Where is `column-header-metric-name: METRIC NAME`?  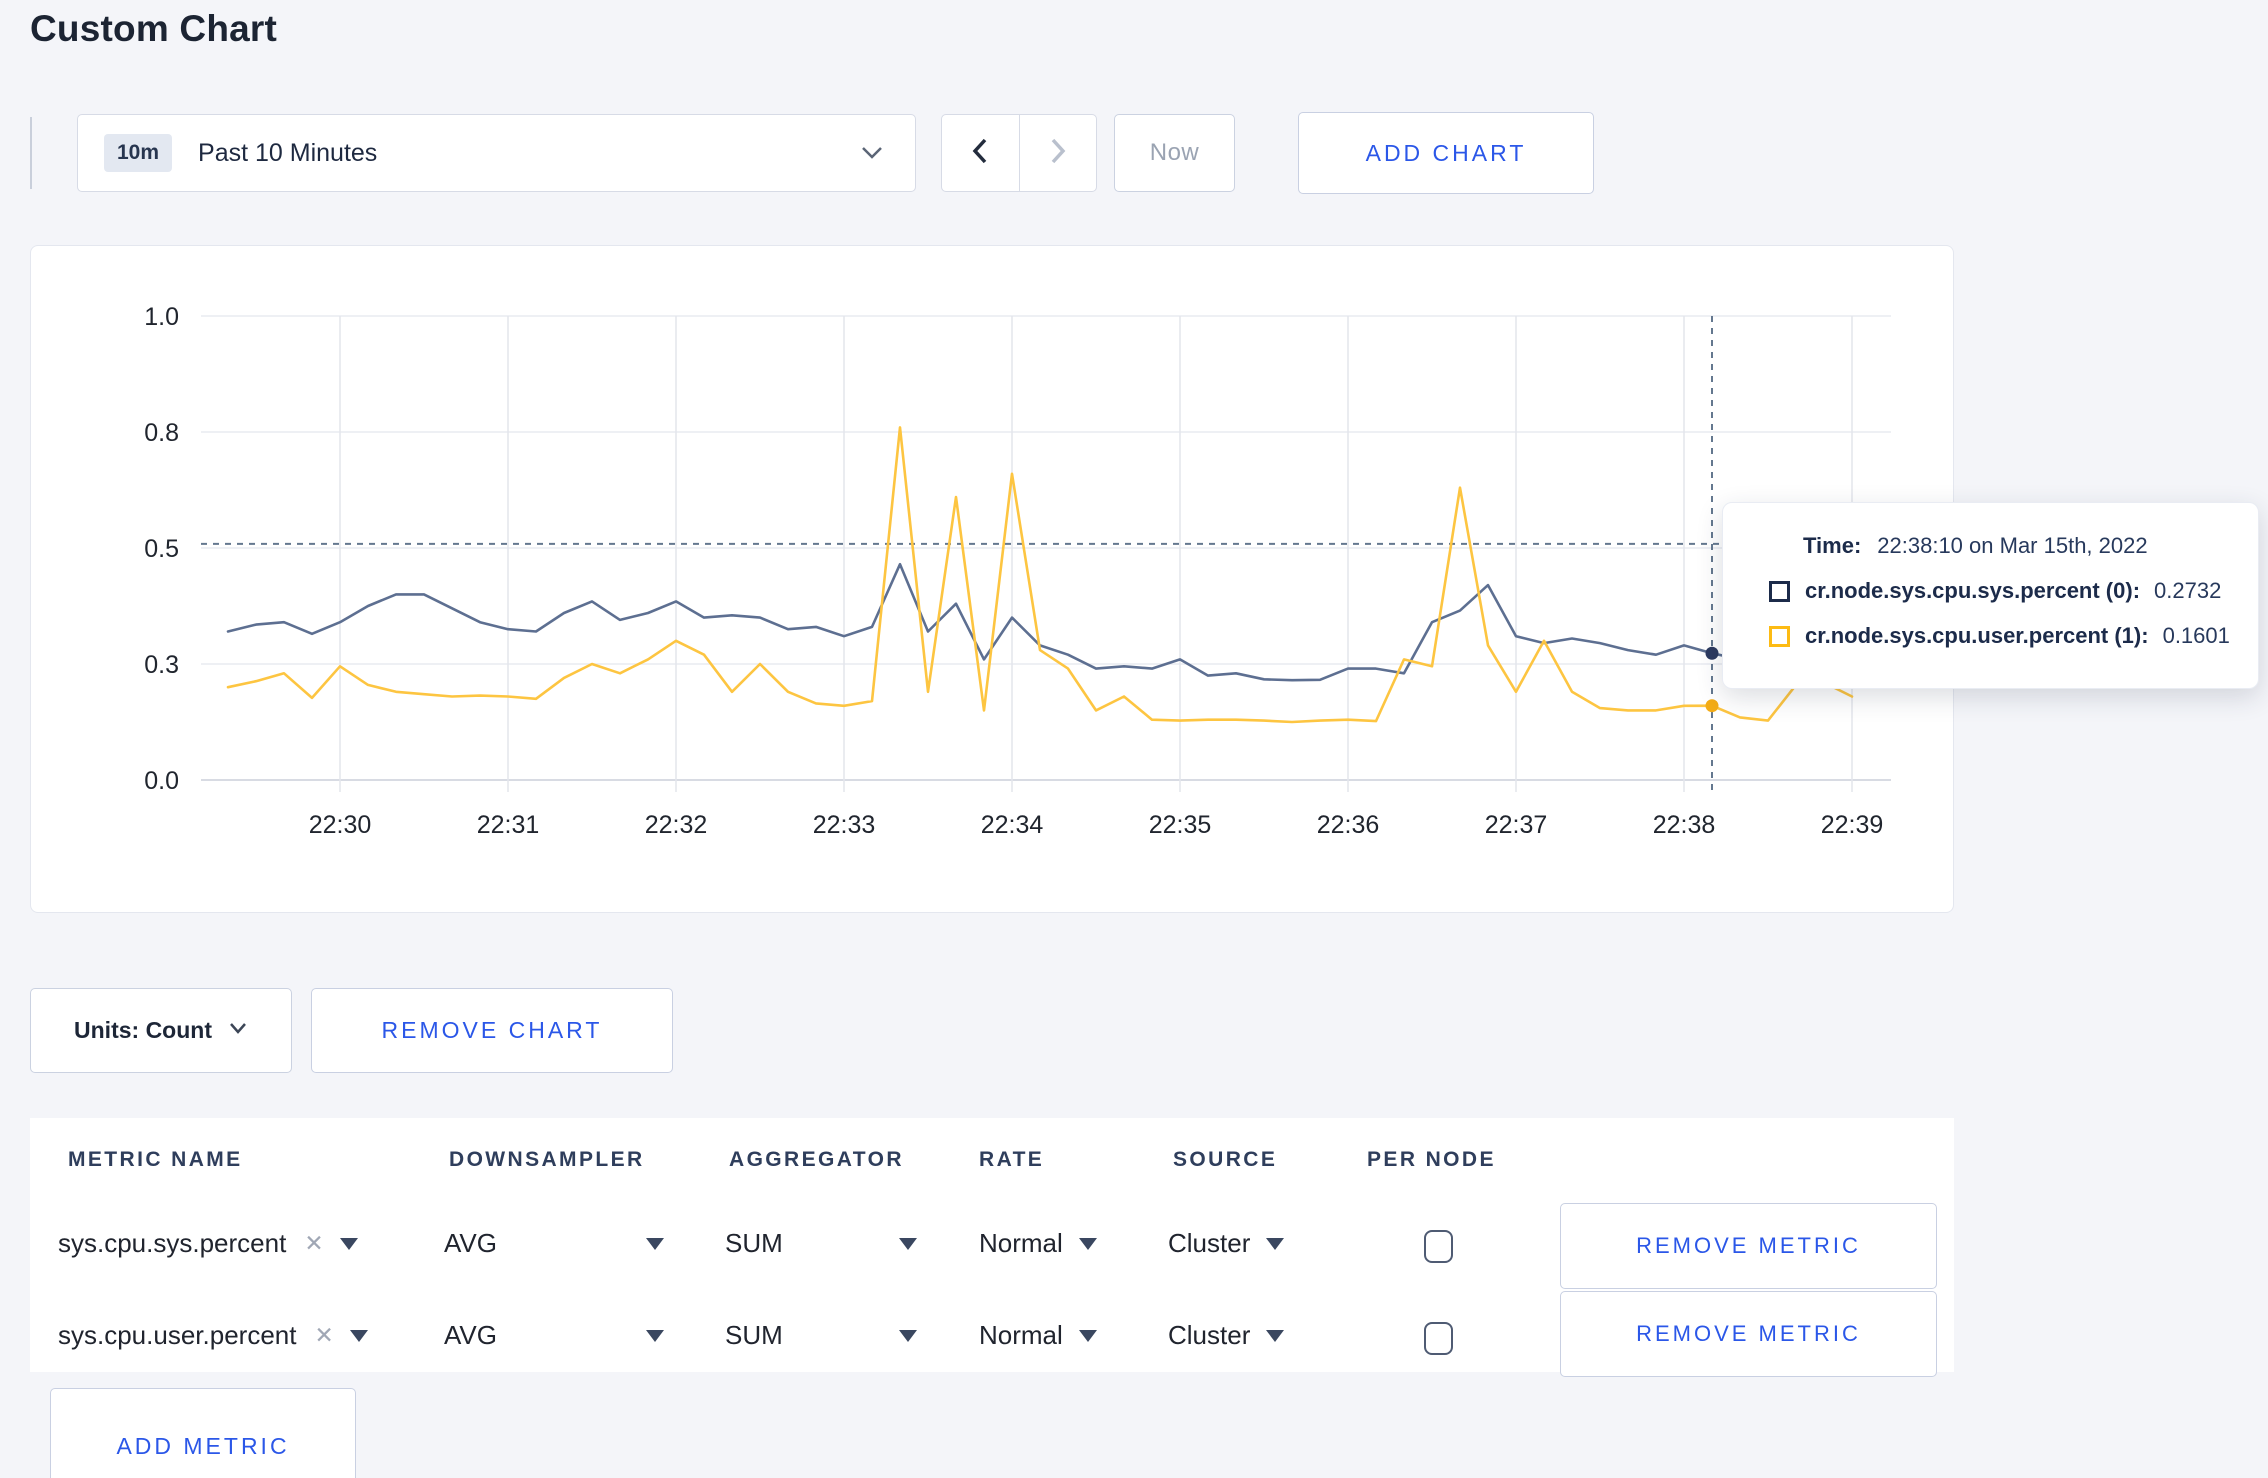 column-header-metric-name: METRIC NAME is located at coordinates (155, 1159).